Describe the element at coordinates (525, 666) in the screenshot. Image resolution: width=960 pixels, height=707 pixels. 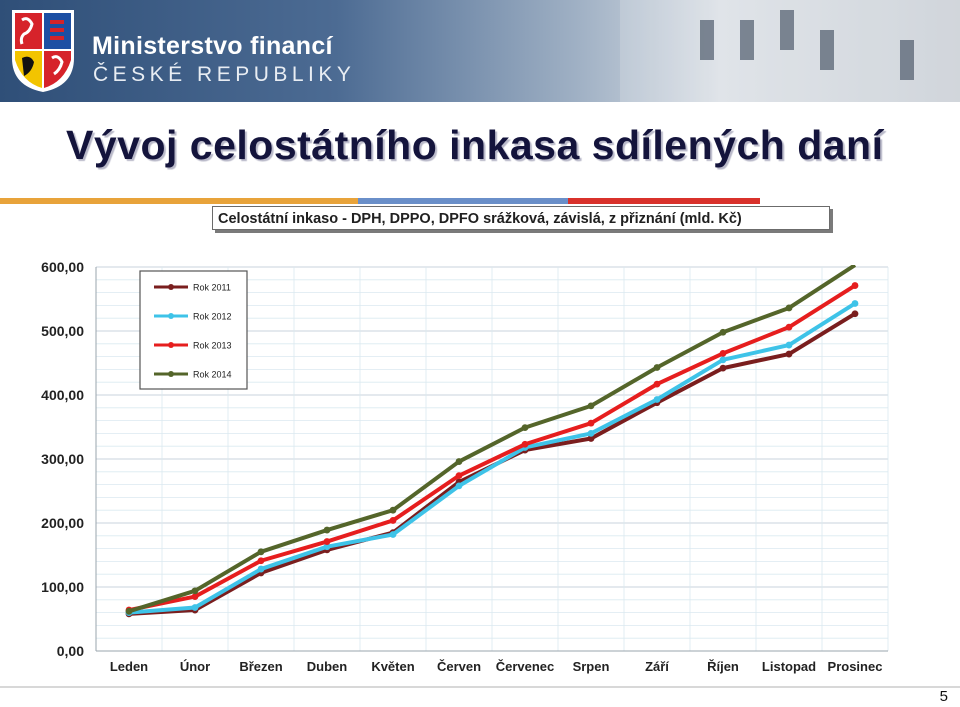
I see `x-tick-label: Červenec` at that location.